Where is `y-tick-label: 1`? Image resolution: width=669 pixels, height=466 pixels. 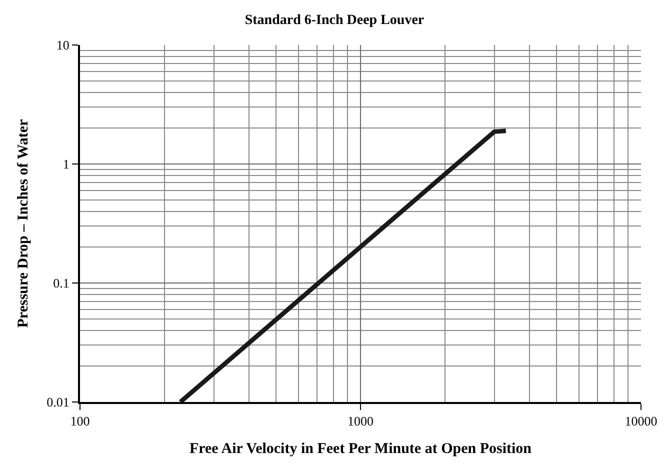
y-tick-label: 1 is located at coordinates (66, 164).